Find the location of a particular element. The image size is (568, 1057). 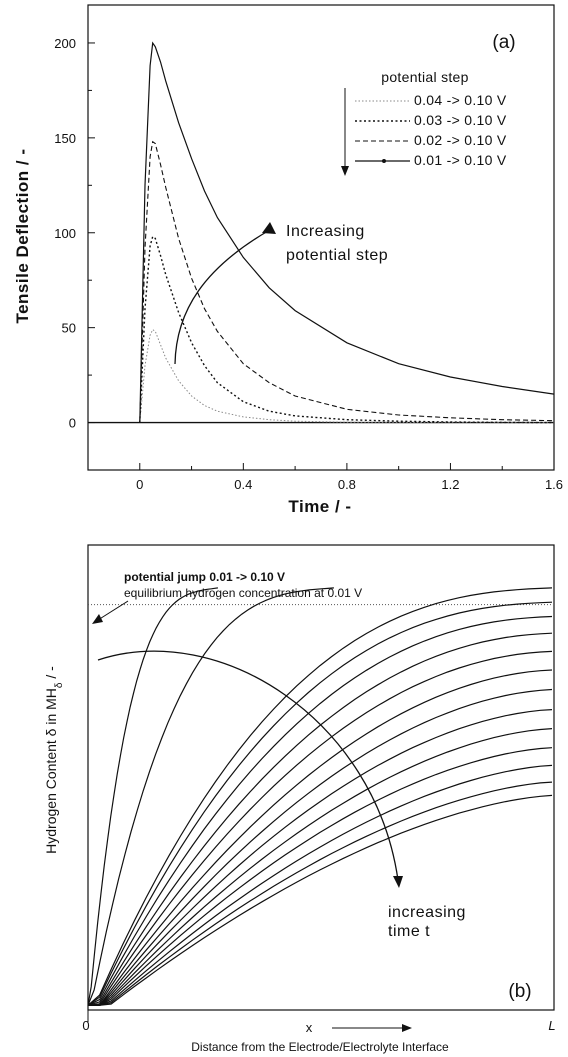

panel-b-title: potential jump 0.01 -> 0.10 V is located at coordinates (204, 577).